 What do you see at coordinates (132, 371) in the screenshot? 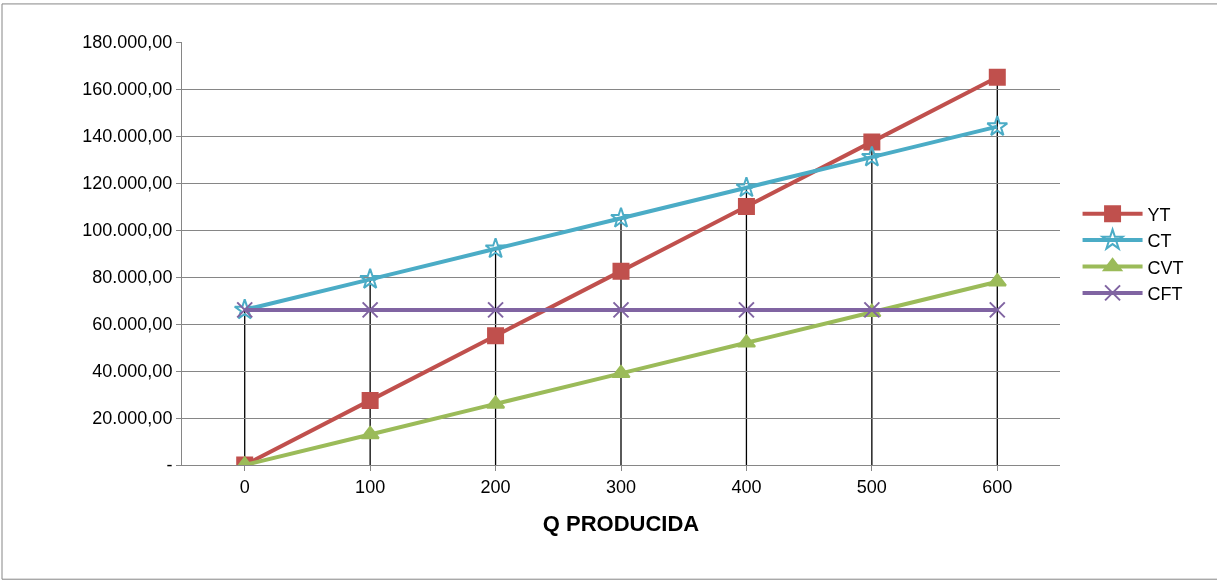
I see `y-tick-label: 40.000,00` at bounding box center [132, 371].